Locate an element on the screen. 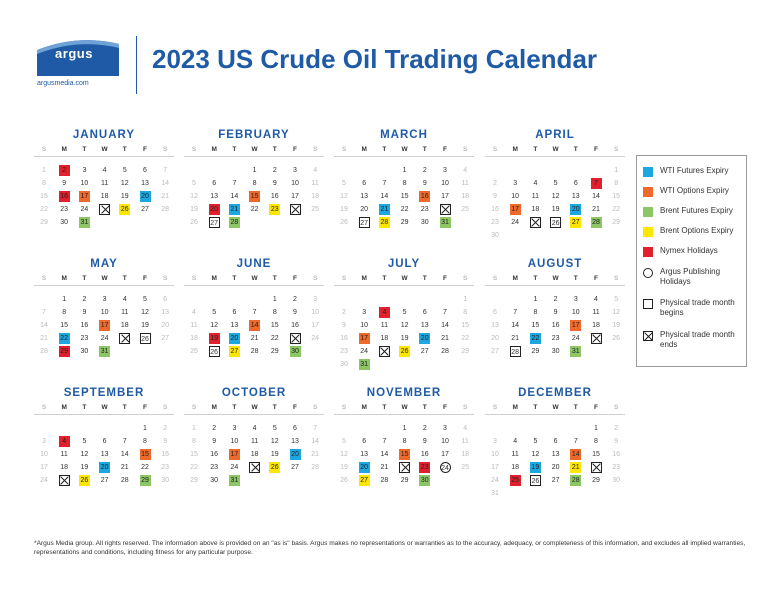 This screenshot has height=594, width=768. day-cell-pb: 26 is located at coordinates (145, 338).